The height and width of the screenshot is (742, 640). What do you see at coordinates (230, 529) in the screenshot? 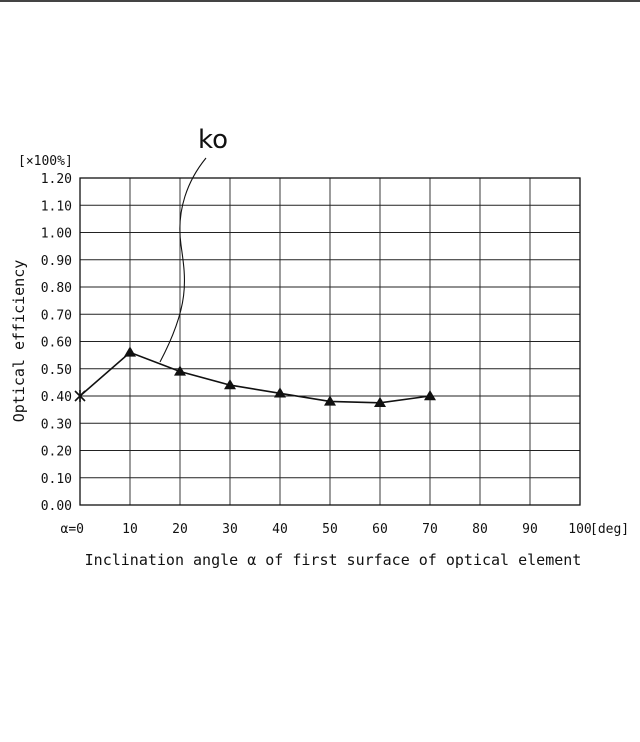
I see `x-tick-label: 30` at bounding box center [230, 529].